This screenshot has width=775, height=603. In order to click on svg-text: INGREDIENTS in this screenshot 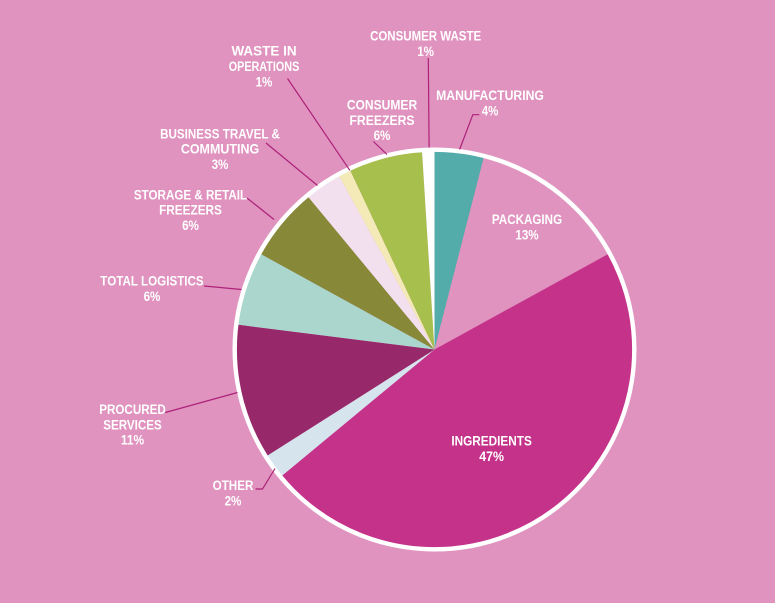, I will do `click(491, 441)`.